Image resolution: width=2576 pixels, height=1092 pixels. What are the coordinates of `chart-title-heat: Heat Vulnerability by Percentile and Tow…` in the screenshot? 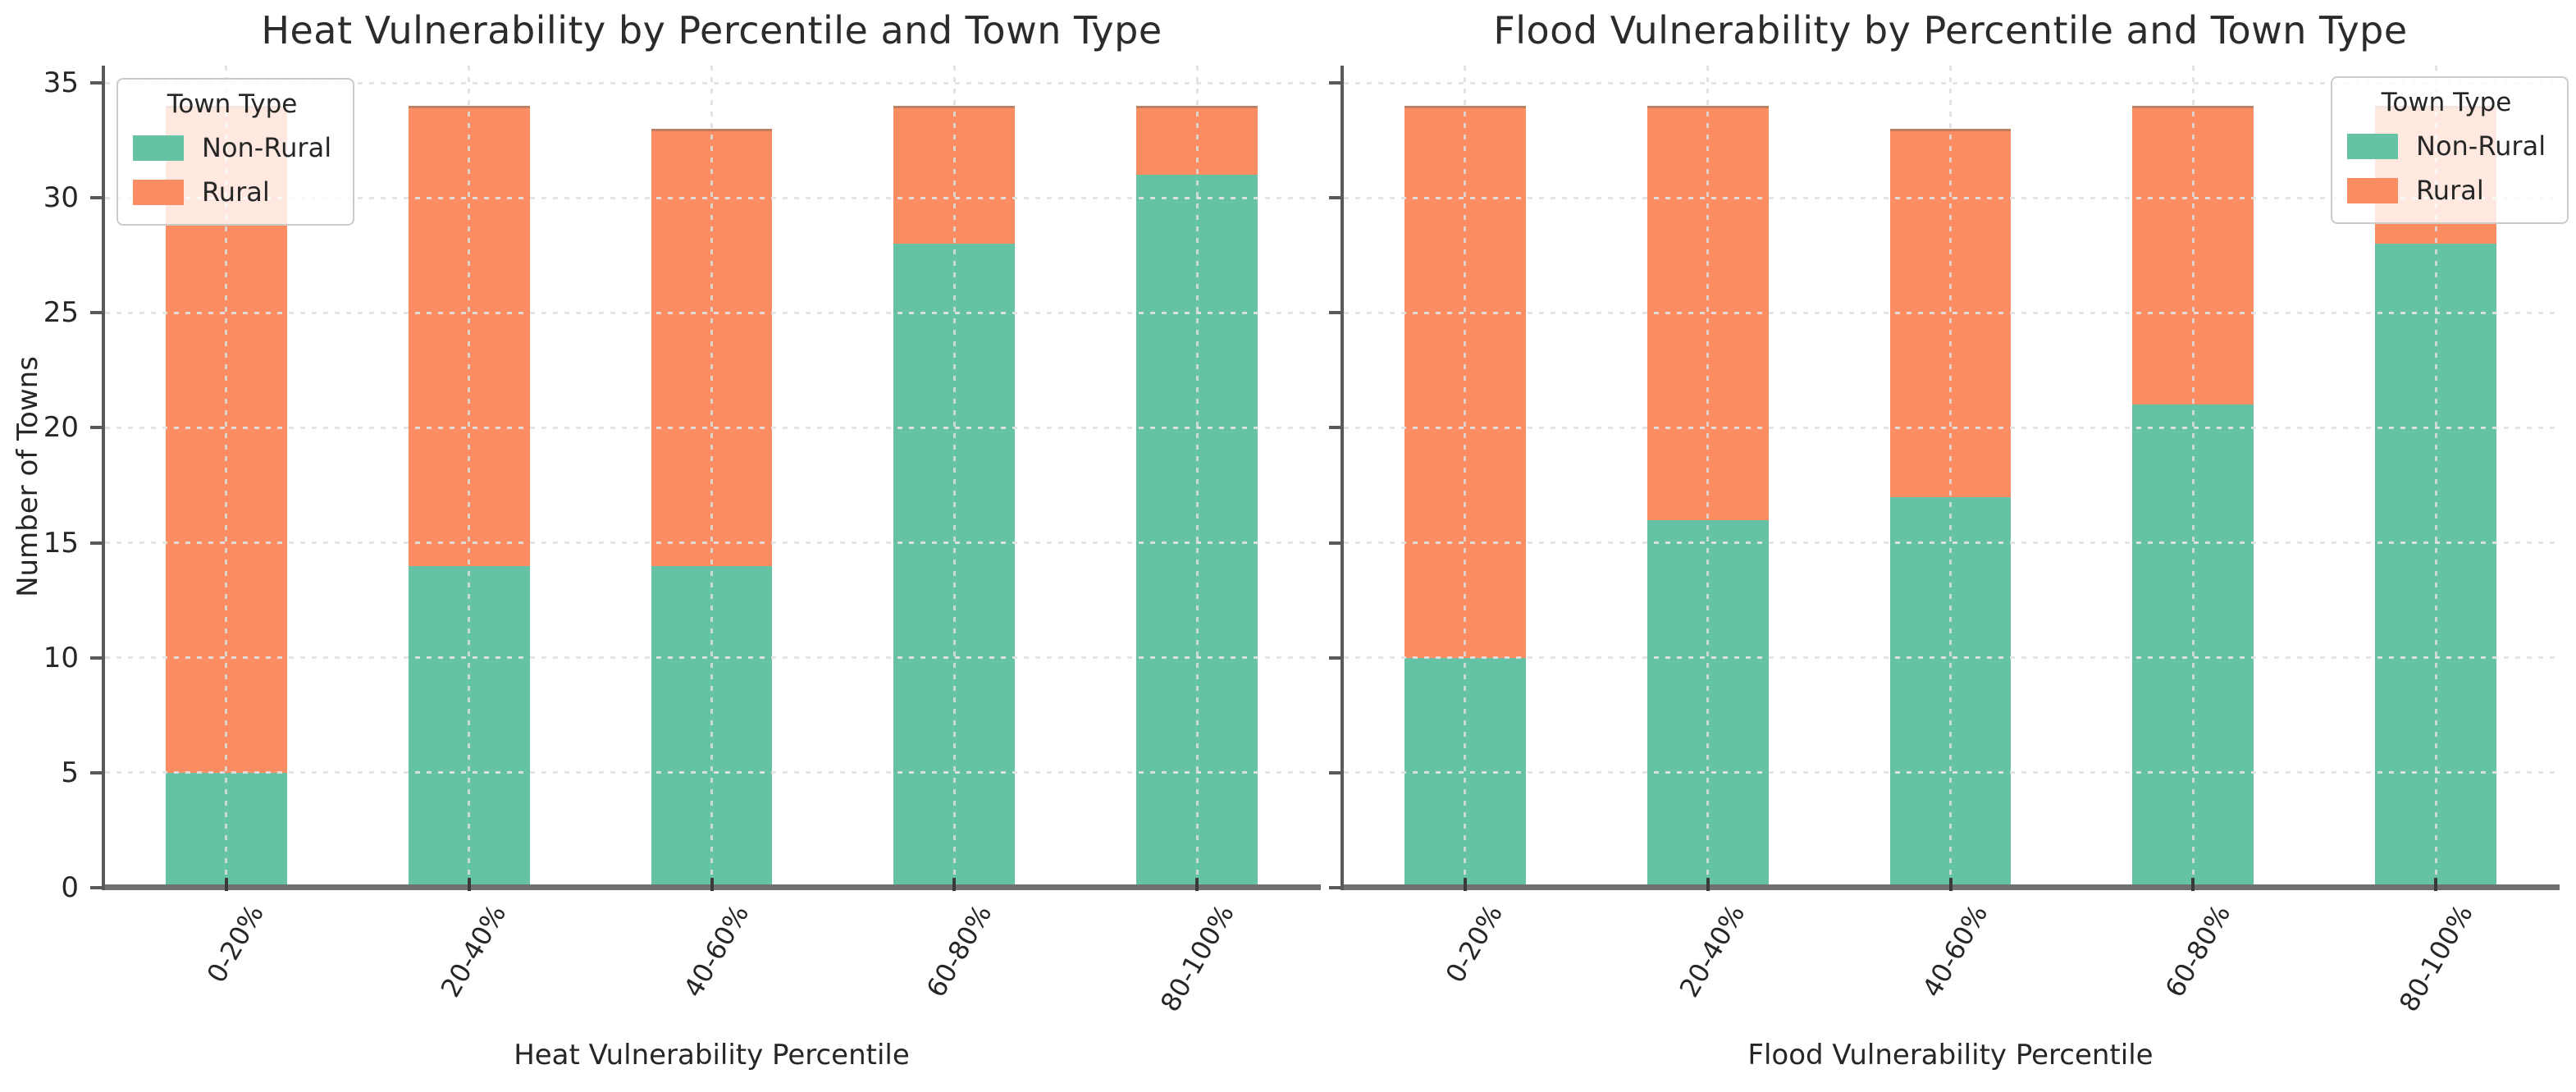 It's located at (712, 31).